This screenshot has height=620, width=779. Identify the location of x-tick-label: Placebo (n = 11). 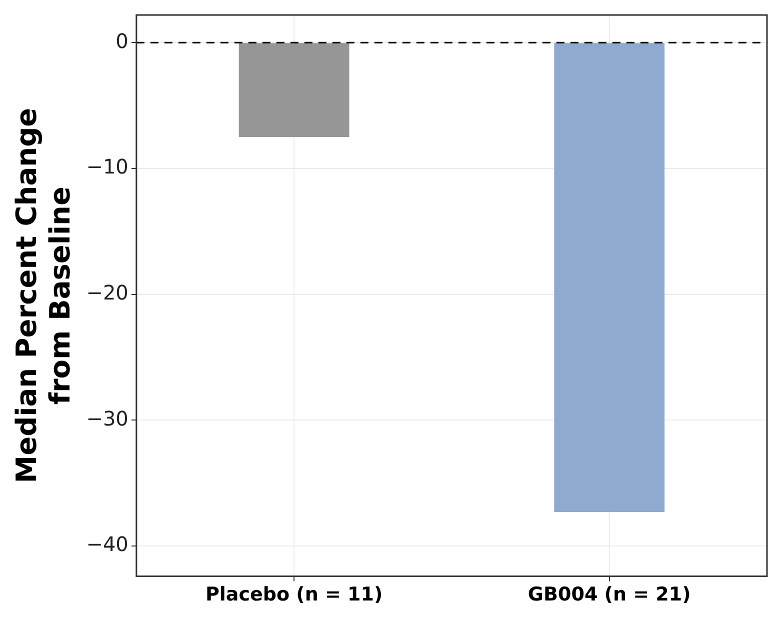
(294, 595).